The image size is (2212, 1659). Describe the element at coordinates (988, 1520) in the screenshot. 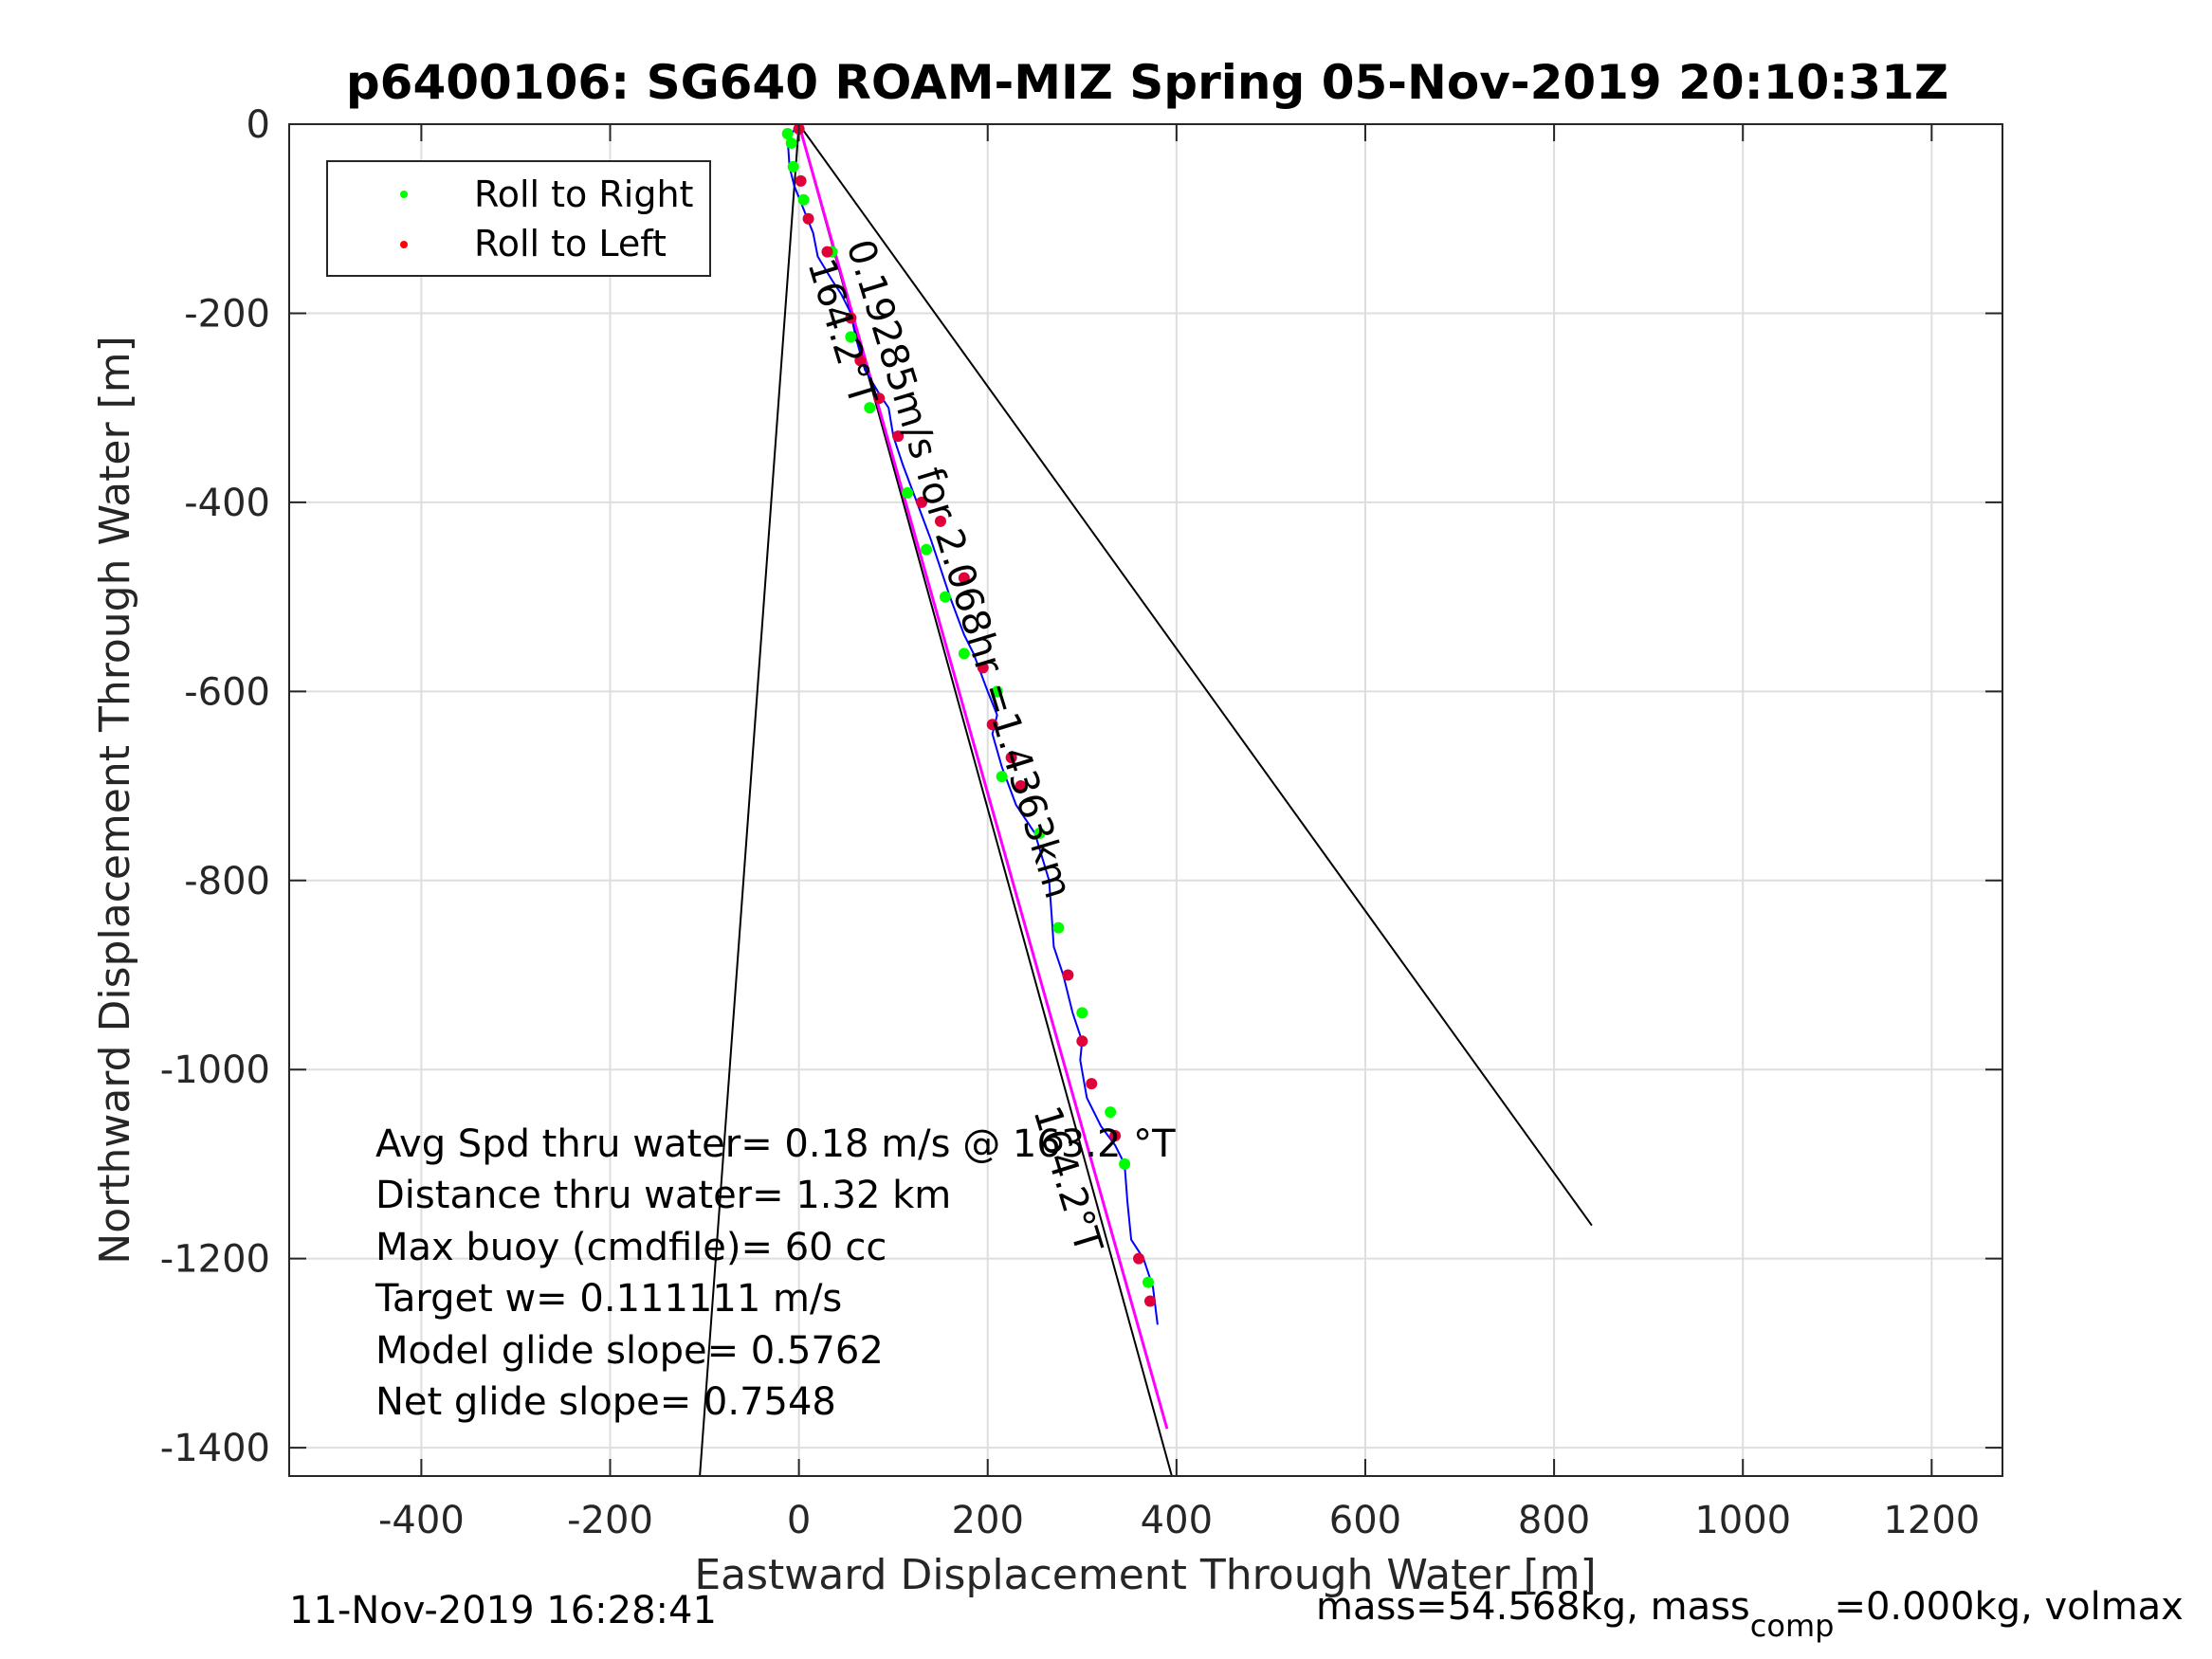

I see `x-tick-label: 200` at that location.